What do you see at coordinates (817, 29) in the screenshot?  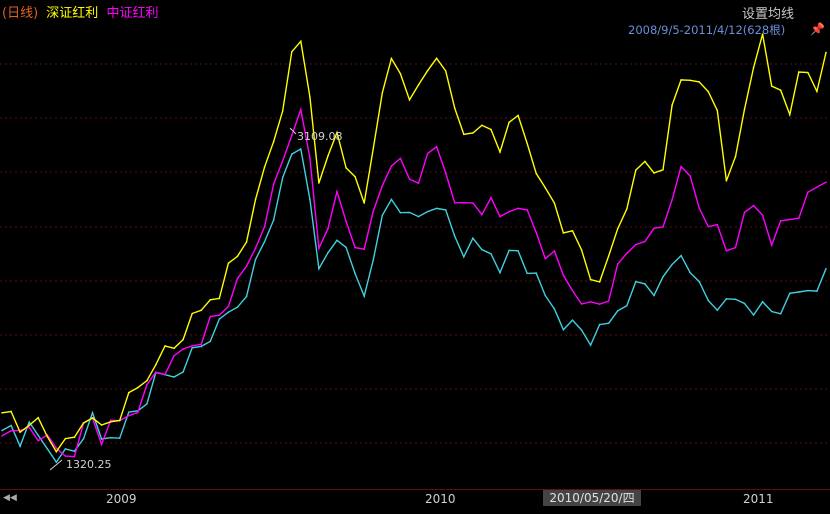 I see `pin-icon: 📌` at bounding box center [817, 29].